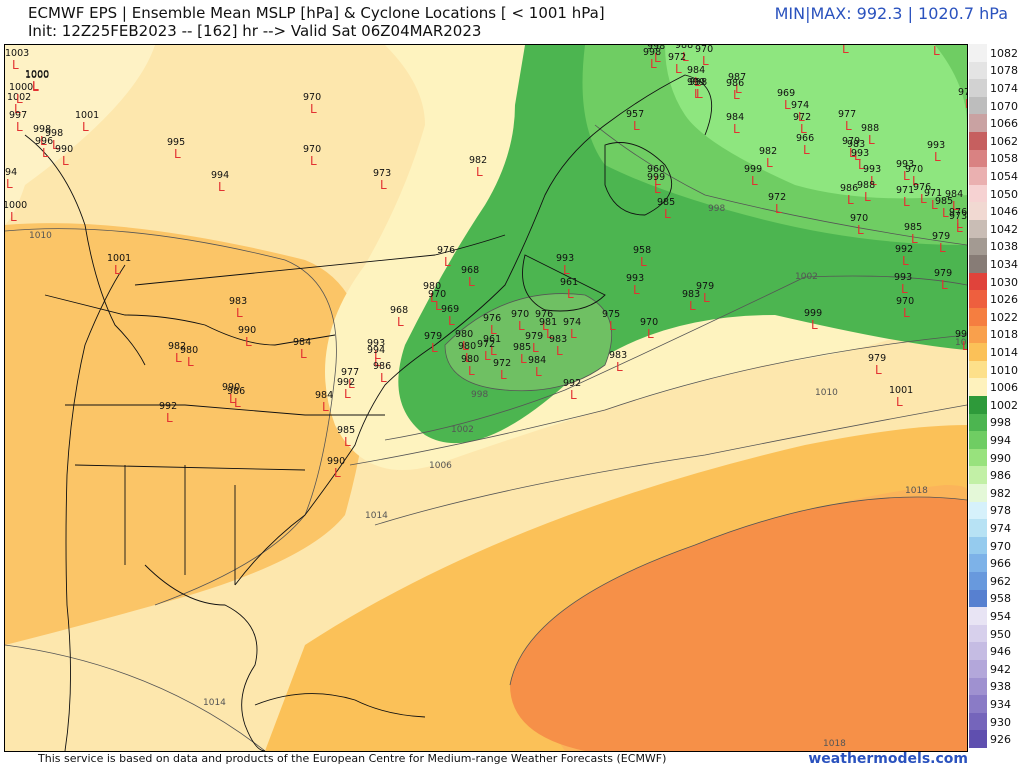 The image size is (1024, 768). What do you see at coordinates (888, 759) in the screenshot?
I see `site-link: weathermodels.com` at bounding box center [888, 759].